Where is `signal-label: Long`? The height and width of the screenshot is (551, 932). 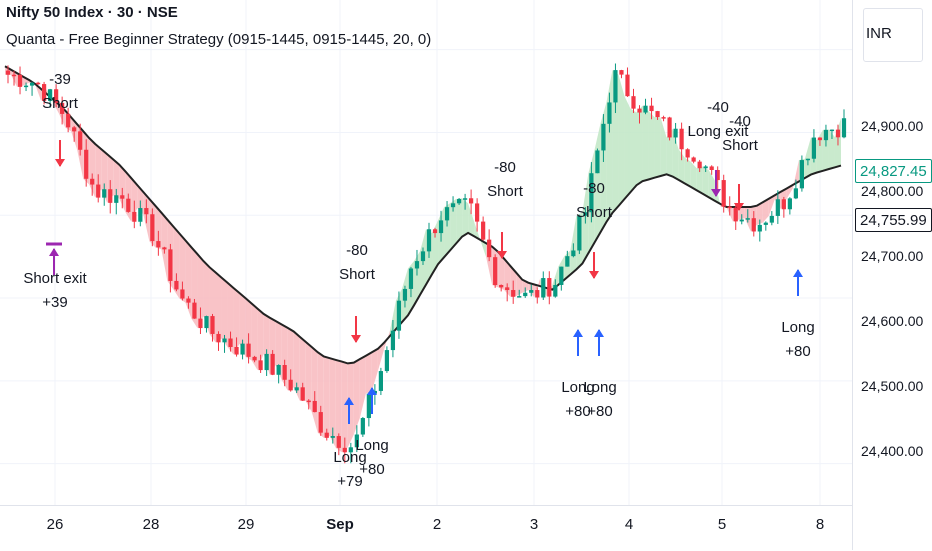
signal-label: Long is located at coordinates (349, 457).